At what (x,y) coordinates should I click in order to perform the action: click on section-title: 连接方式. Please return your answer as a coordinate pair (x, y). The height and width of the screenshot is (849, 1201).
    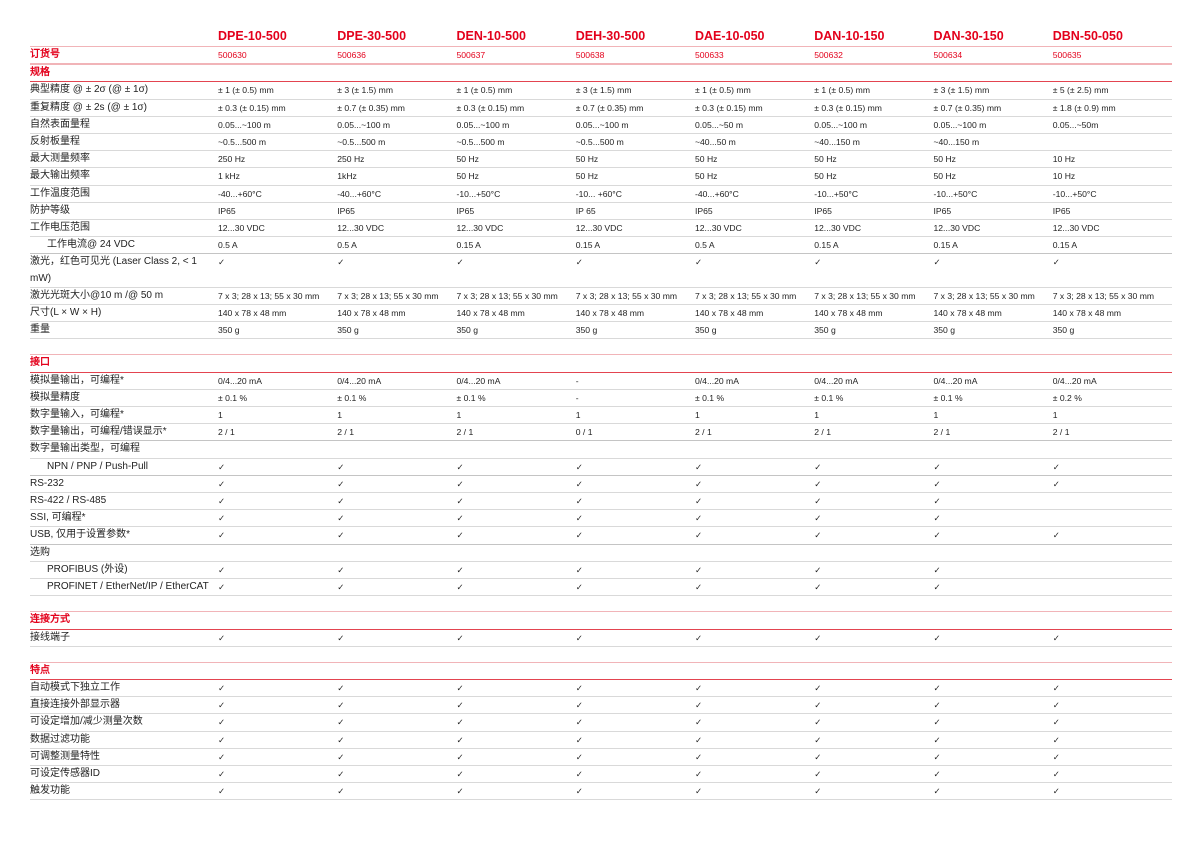
    Looking at the image, I should click on (50, 620).